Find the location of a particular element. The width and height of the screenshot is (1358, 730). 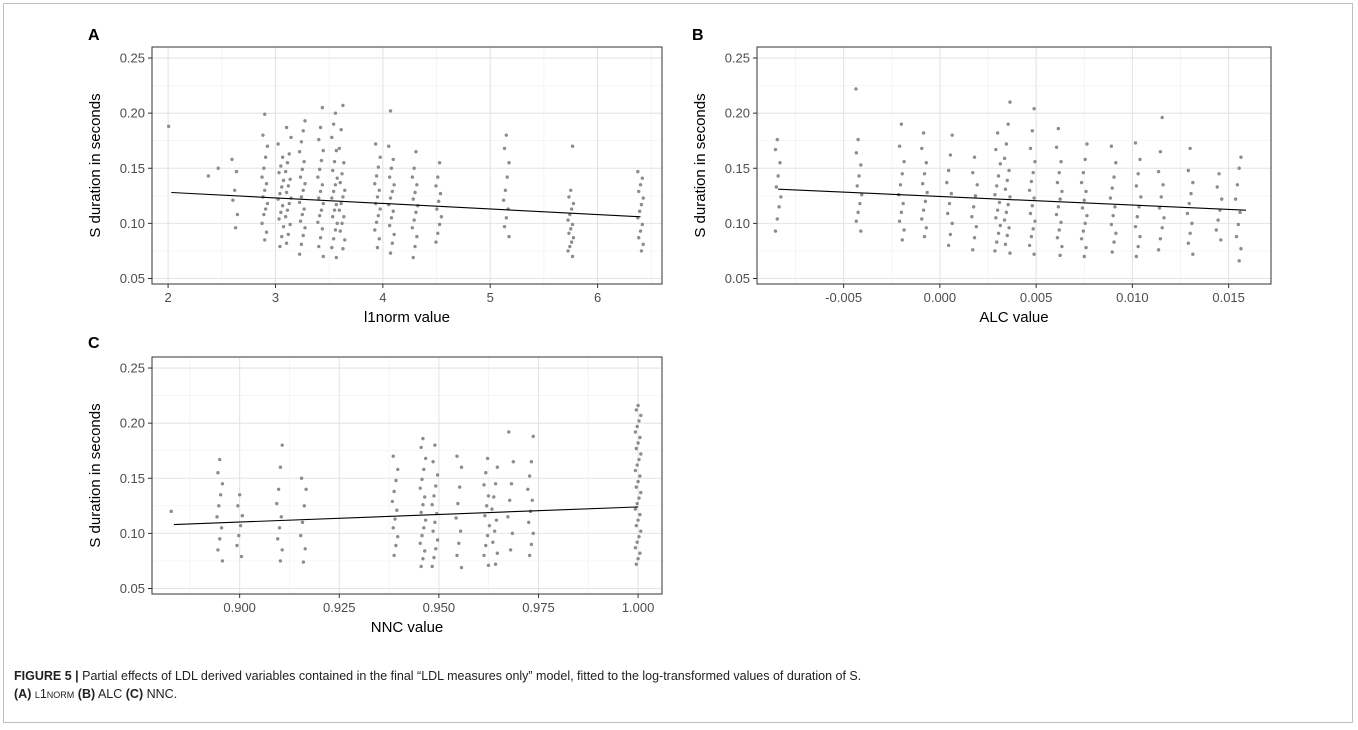

y-axis-title-b: S duration in seconds is located at coordinates (700, 165).